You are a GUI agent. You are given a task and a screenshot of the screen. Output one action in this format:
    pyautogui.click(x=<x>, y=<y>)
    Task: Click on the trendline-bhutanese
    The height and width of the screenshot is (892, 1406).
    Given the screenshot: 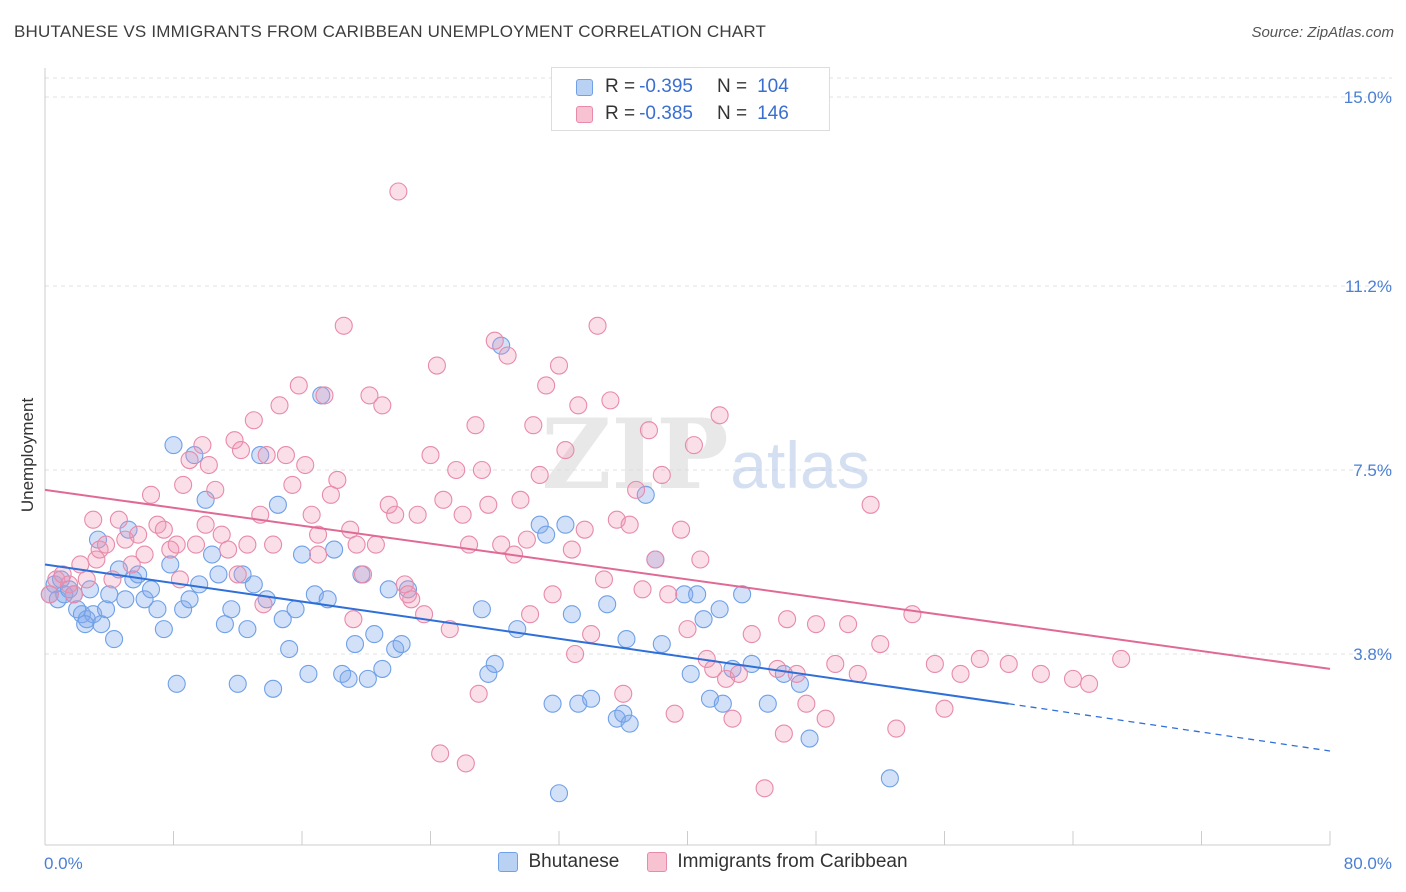 What is the action you would take?
    pyautogui.click(x=526, y=634)
    